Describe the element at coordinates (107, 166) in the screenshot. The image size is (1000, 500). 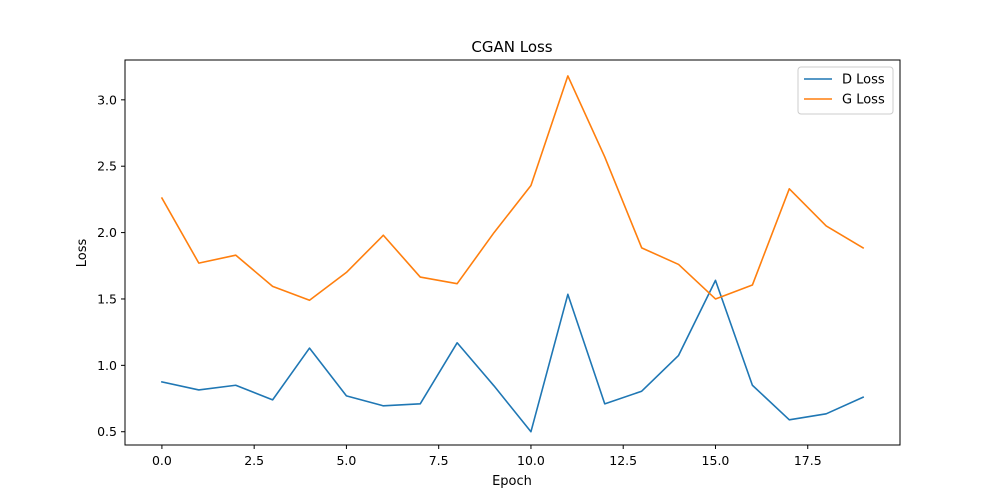
I see `y-tick-label: 2.5` at that location.